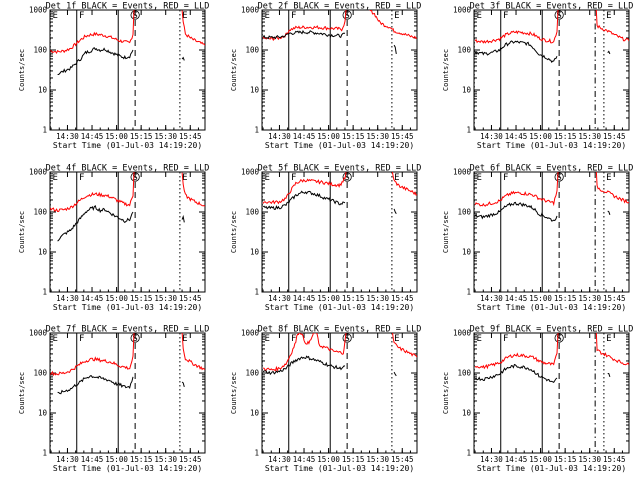 The width and height of the screenshot is (640, 480). What do you see at coordinates (340, 169) in the screenshot?
I see `panel-title: Det 5f BLACK = Events, RED = LLD` at bounding box center [340, 169].